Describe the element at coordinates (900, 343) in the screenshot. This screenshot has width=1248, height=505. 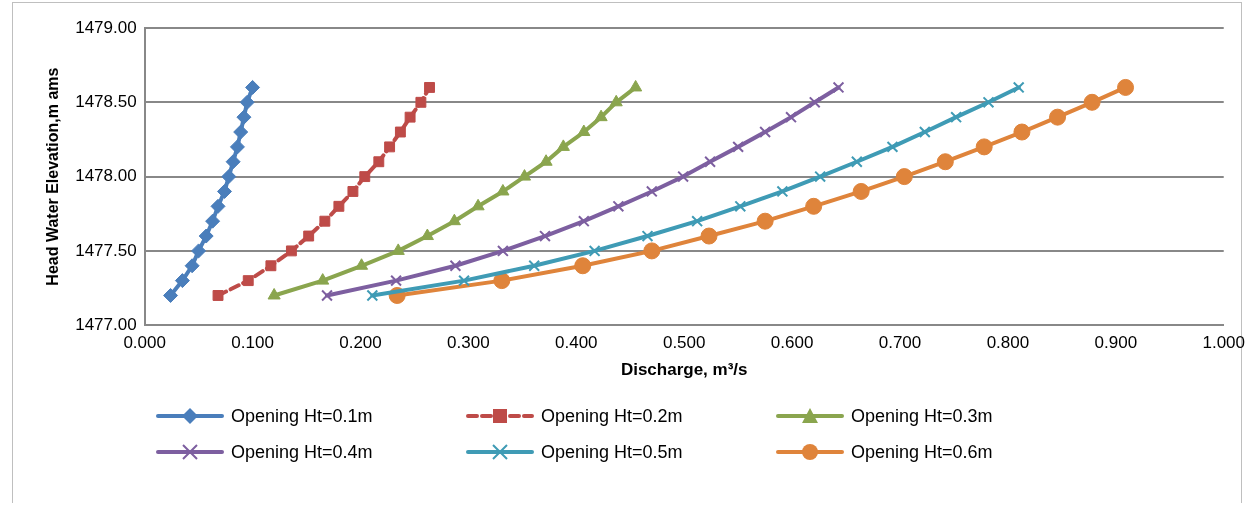
I see `x-tick-label: 0.700` at that location.